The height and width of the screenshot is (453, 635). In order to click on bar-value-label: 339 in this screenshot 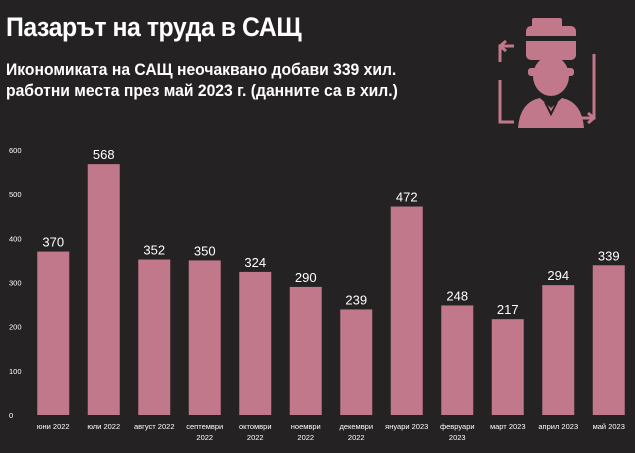, I will do `click(609, 255)`.